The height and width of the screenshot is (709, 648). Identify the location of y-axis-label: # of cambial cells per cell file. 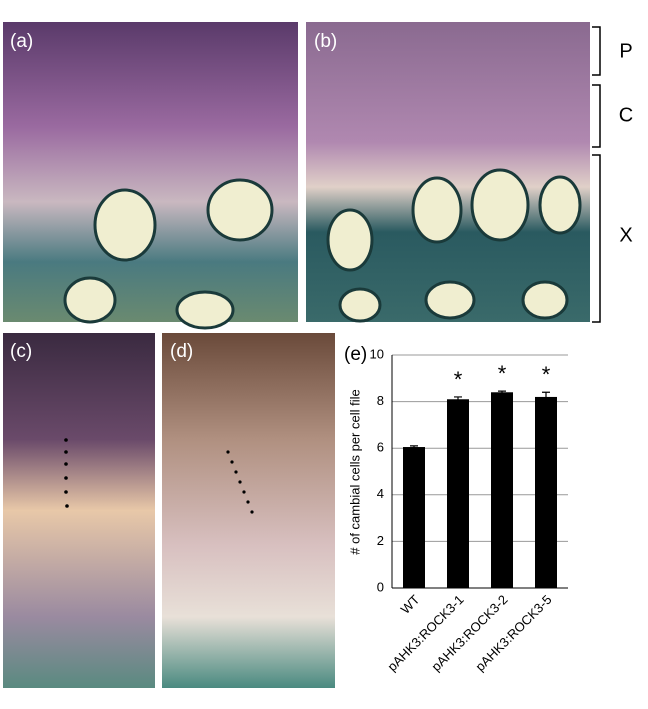
(354, 471).